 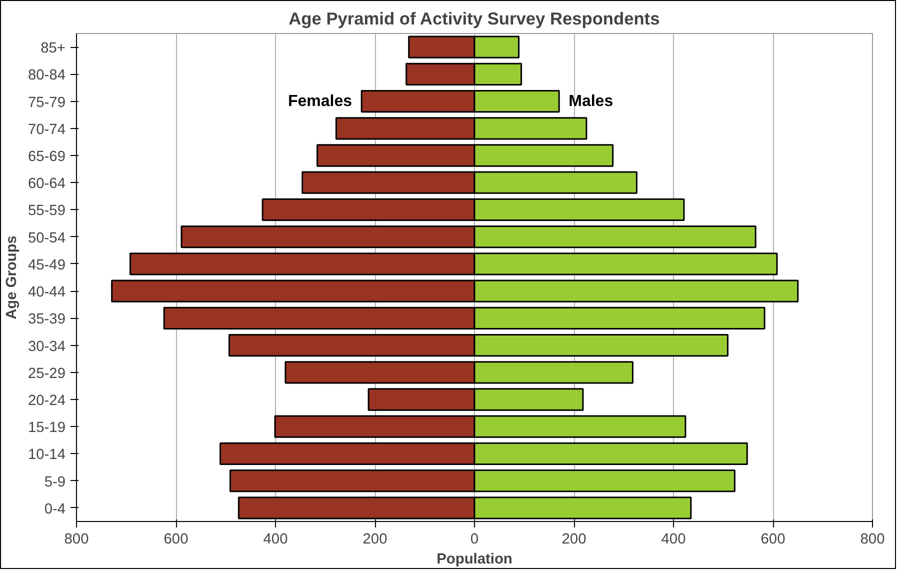 What do you see at coordinates (47, 184) in the screenshot?
I see `y-tick-label: 60-64` at bounding box center [47, 184].